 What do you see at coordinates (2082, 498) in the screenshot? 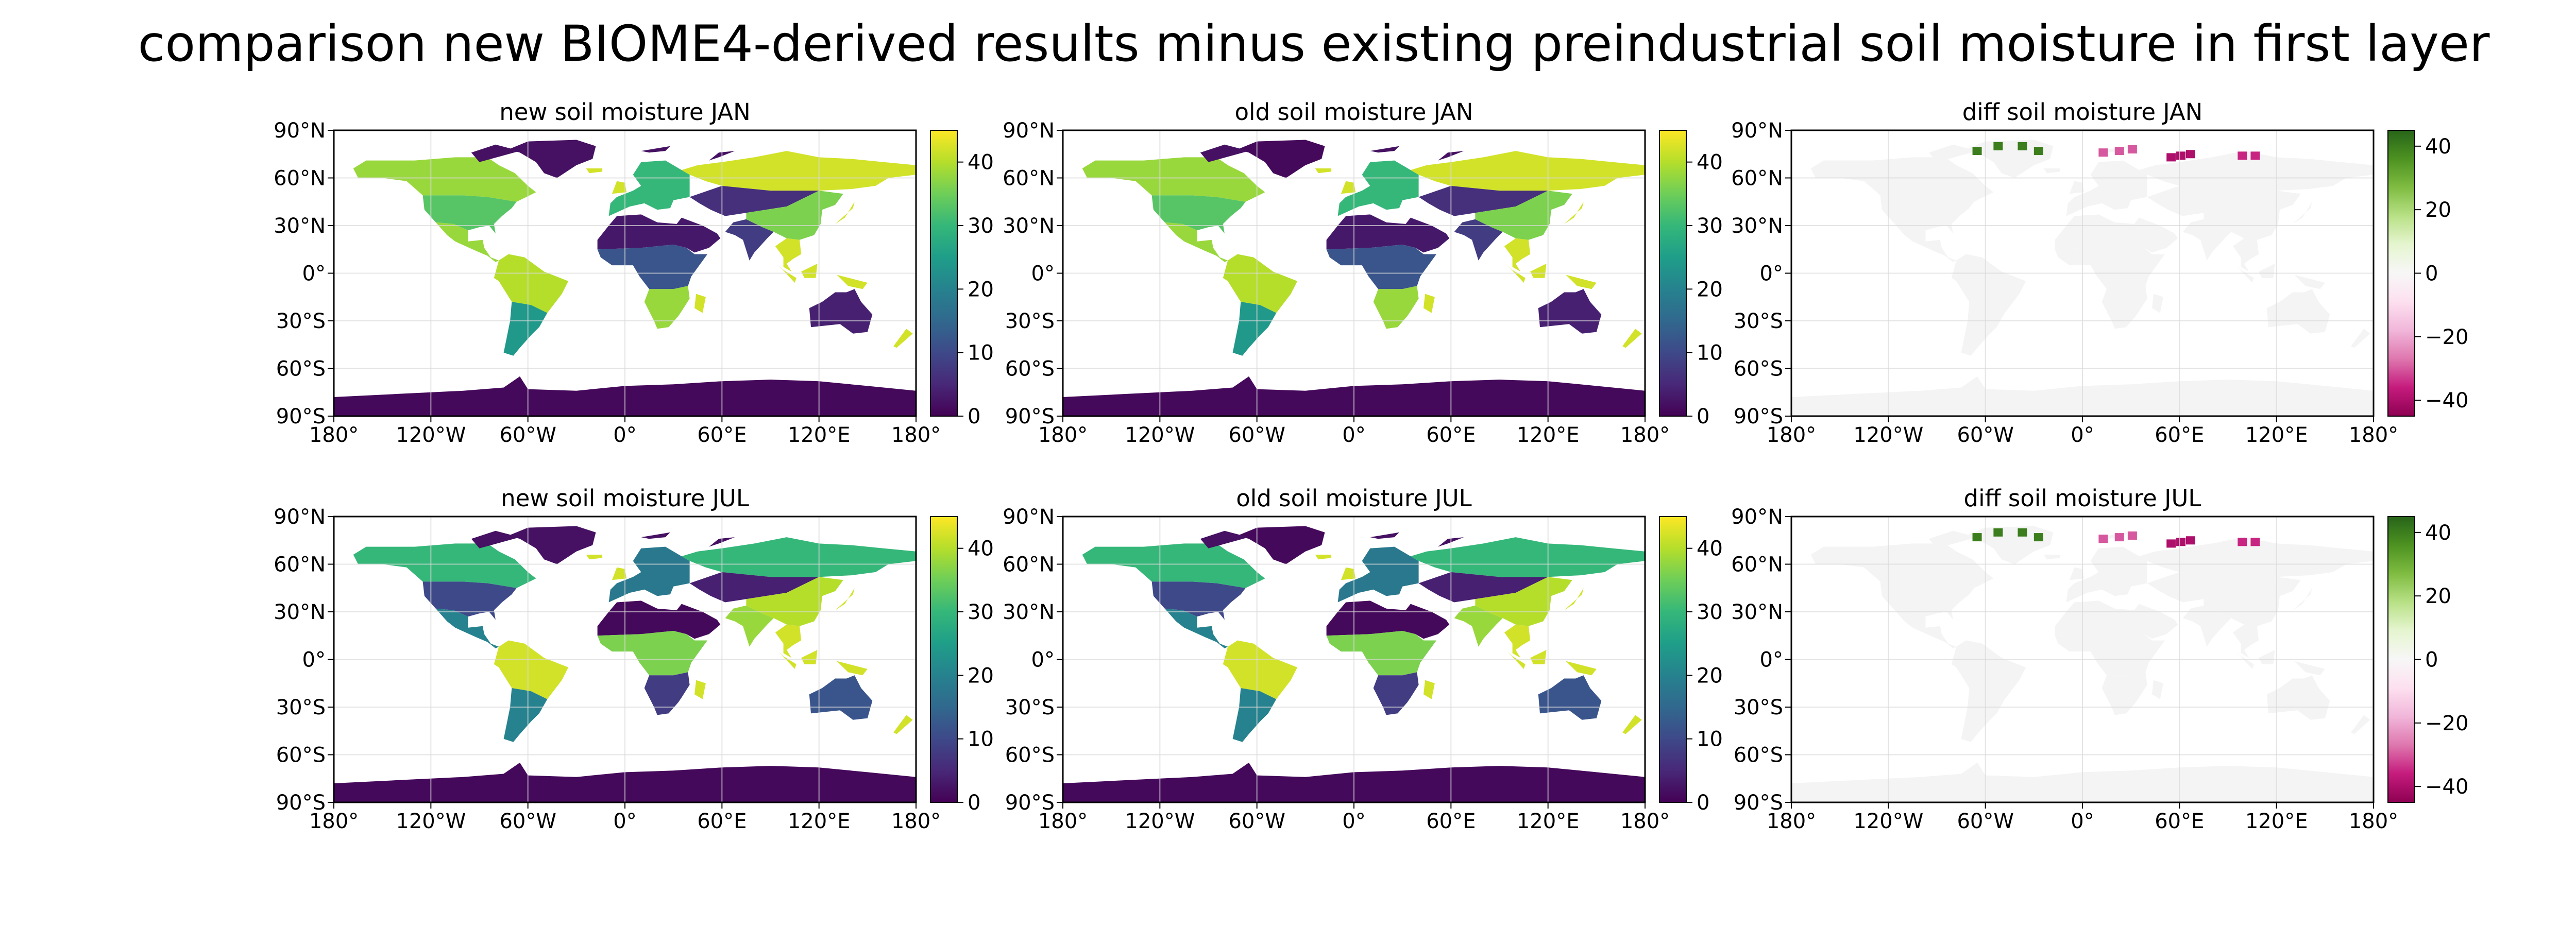
I see `panel-title: diff soil moisture JUL` at bounding box center [2082, 498].